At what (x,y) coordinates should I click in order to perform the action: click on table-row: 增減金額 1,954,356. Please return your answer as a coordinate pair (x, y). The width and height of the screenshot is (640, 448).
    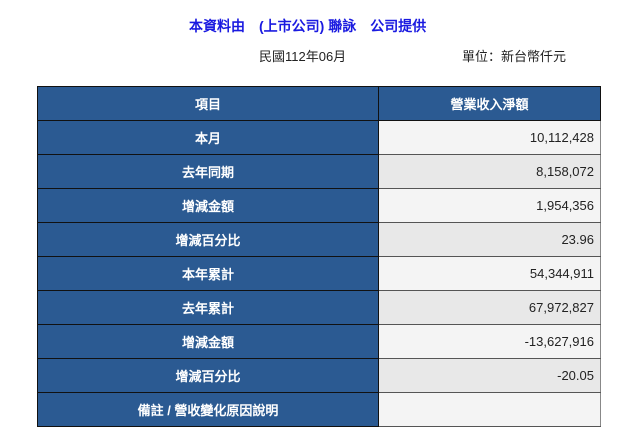
    Looking at the image, I should click on (319, 205).